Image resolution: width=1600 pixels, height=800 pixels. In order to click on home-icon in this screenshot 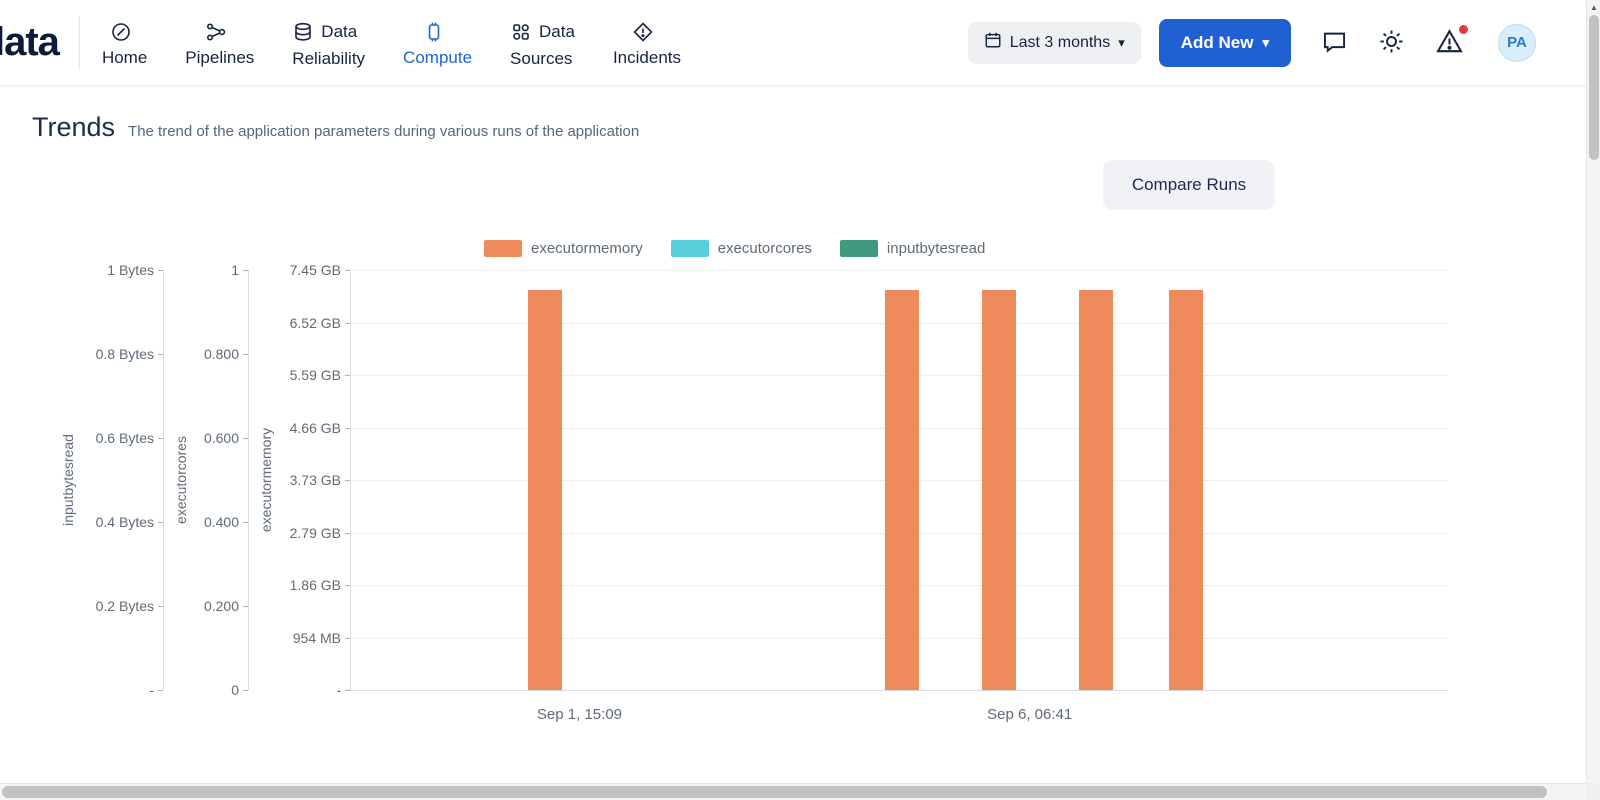, I will do `click(121, 32)`.